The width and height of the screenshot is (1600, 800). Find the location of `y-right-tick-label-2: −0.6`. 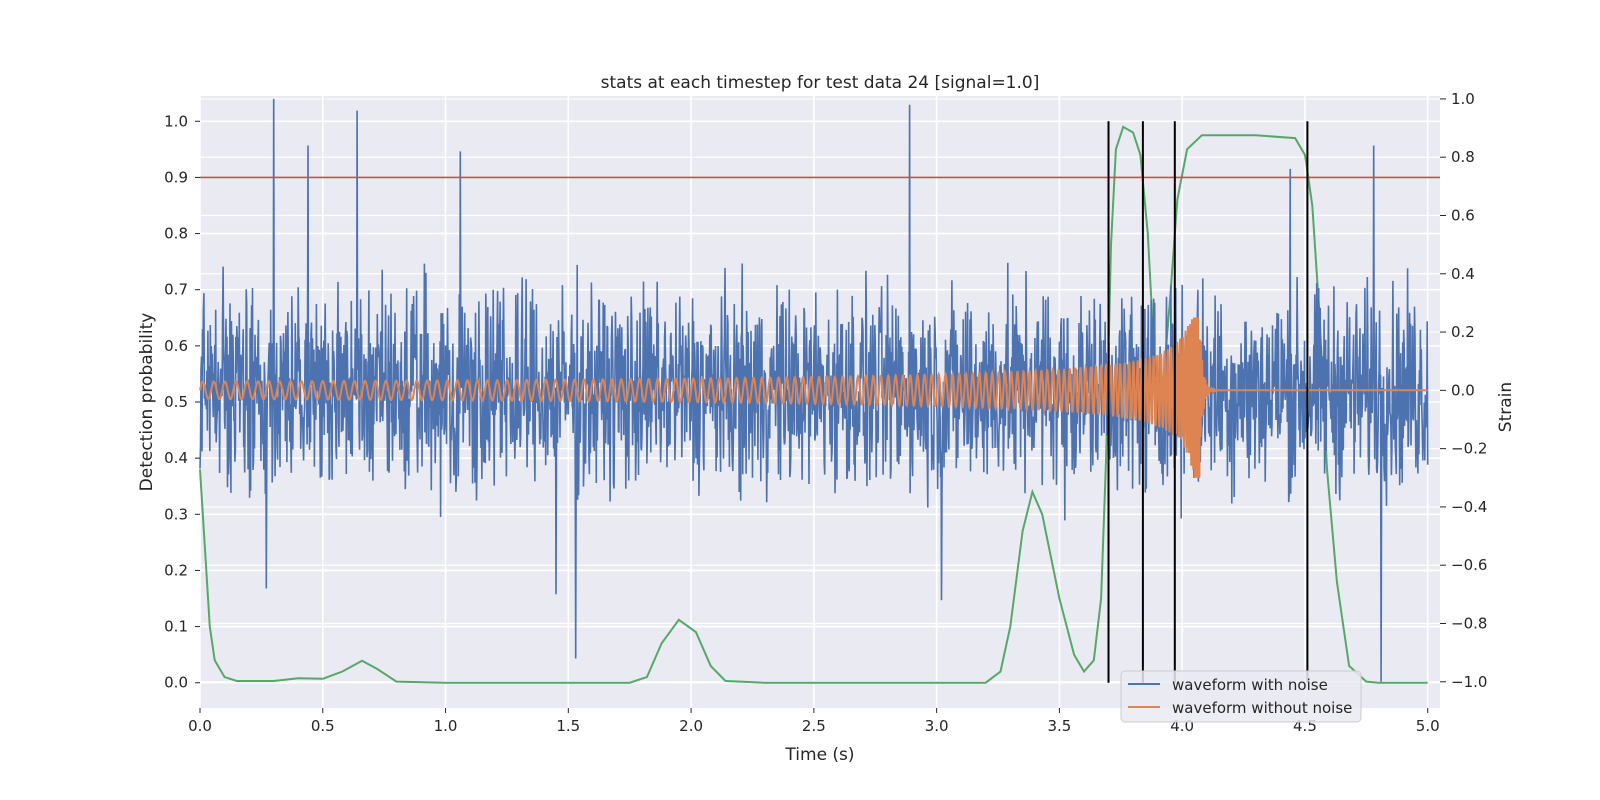

y-right-tick-label-2: −0.6 is located at coordinates (1469, 565).